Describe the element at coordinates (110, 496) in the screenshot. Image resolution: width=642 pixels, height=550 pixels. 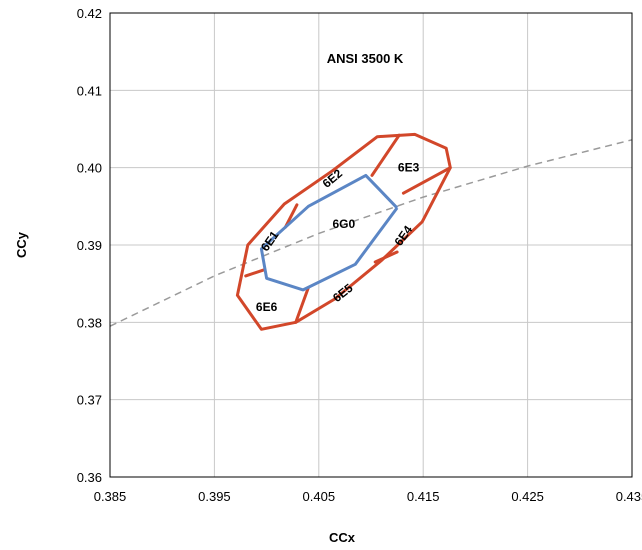
I see `x-tick-label: 0.385` at that location.